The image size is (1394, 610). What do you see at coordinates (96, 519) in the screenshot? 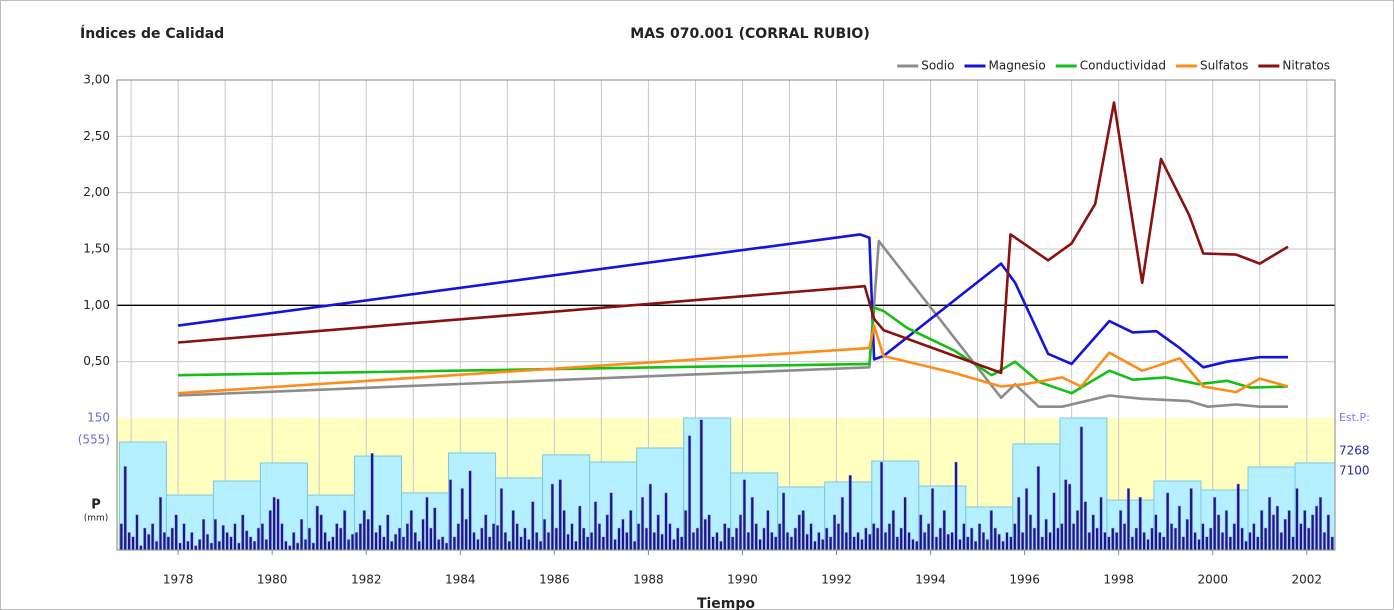
I see `precip-unit: (mm)` at bounding box center [96, 519].